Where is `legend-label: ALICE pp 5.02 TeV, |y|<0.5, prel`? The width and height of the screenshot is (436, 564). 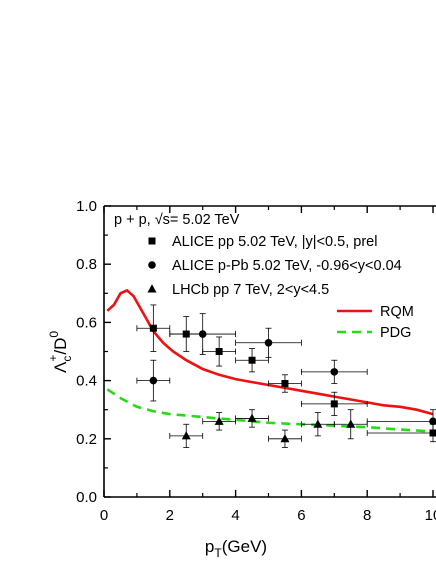
legend-label: ALICE pp 5.02 TeV, |y|<0.5, prel is located at coordinates (274, 242).